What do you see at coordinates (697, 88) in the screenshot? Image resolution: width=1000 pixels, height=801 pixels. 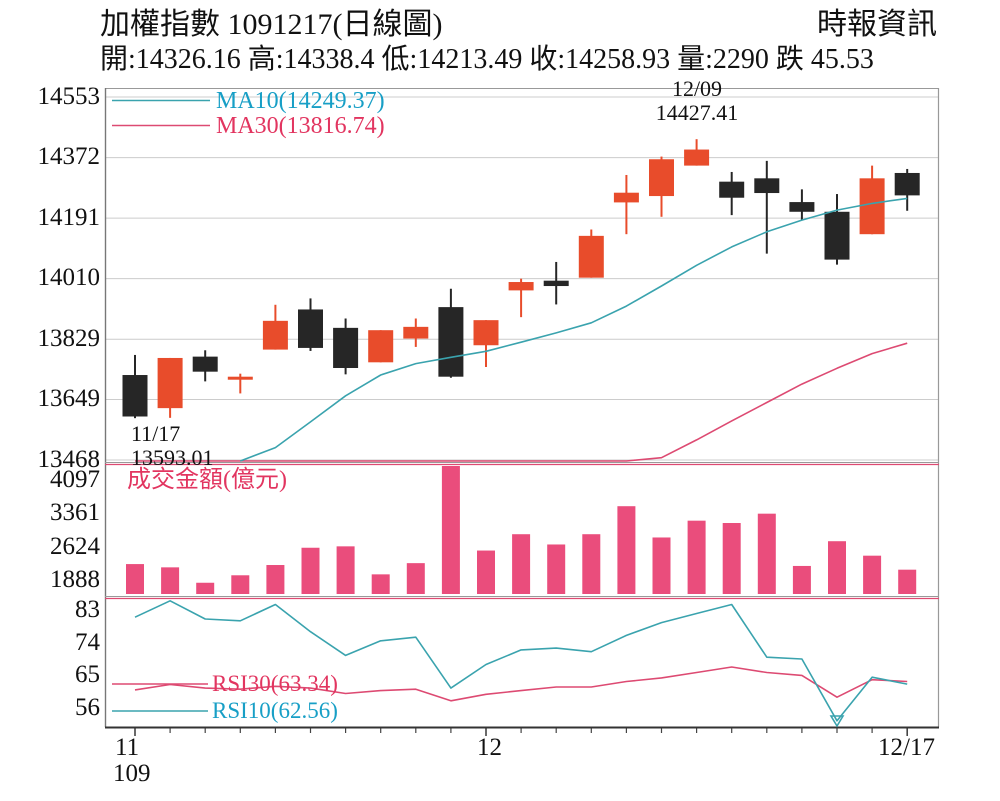 I see `high-annotation-date: 12/09` at bounding box center [697, 88].